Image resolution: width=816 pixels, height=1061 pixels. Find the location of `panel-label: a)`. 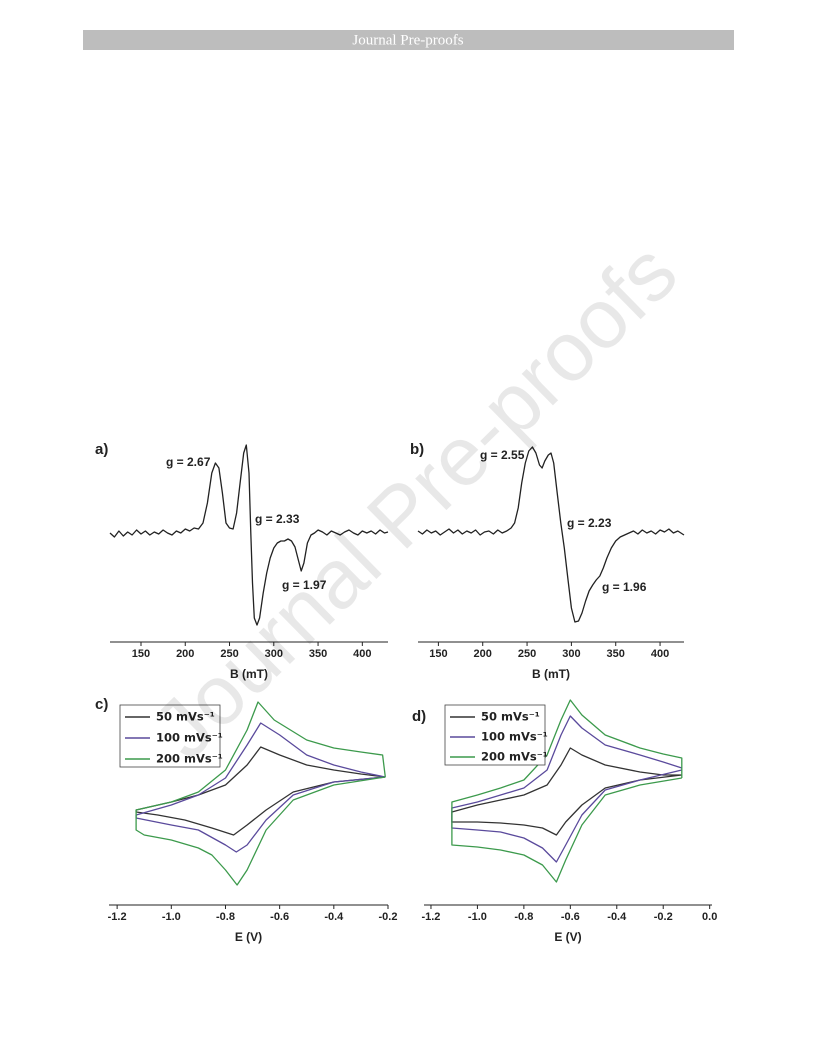

panel-label: a) is located at coordinates (101, 449).